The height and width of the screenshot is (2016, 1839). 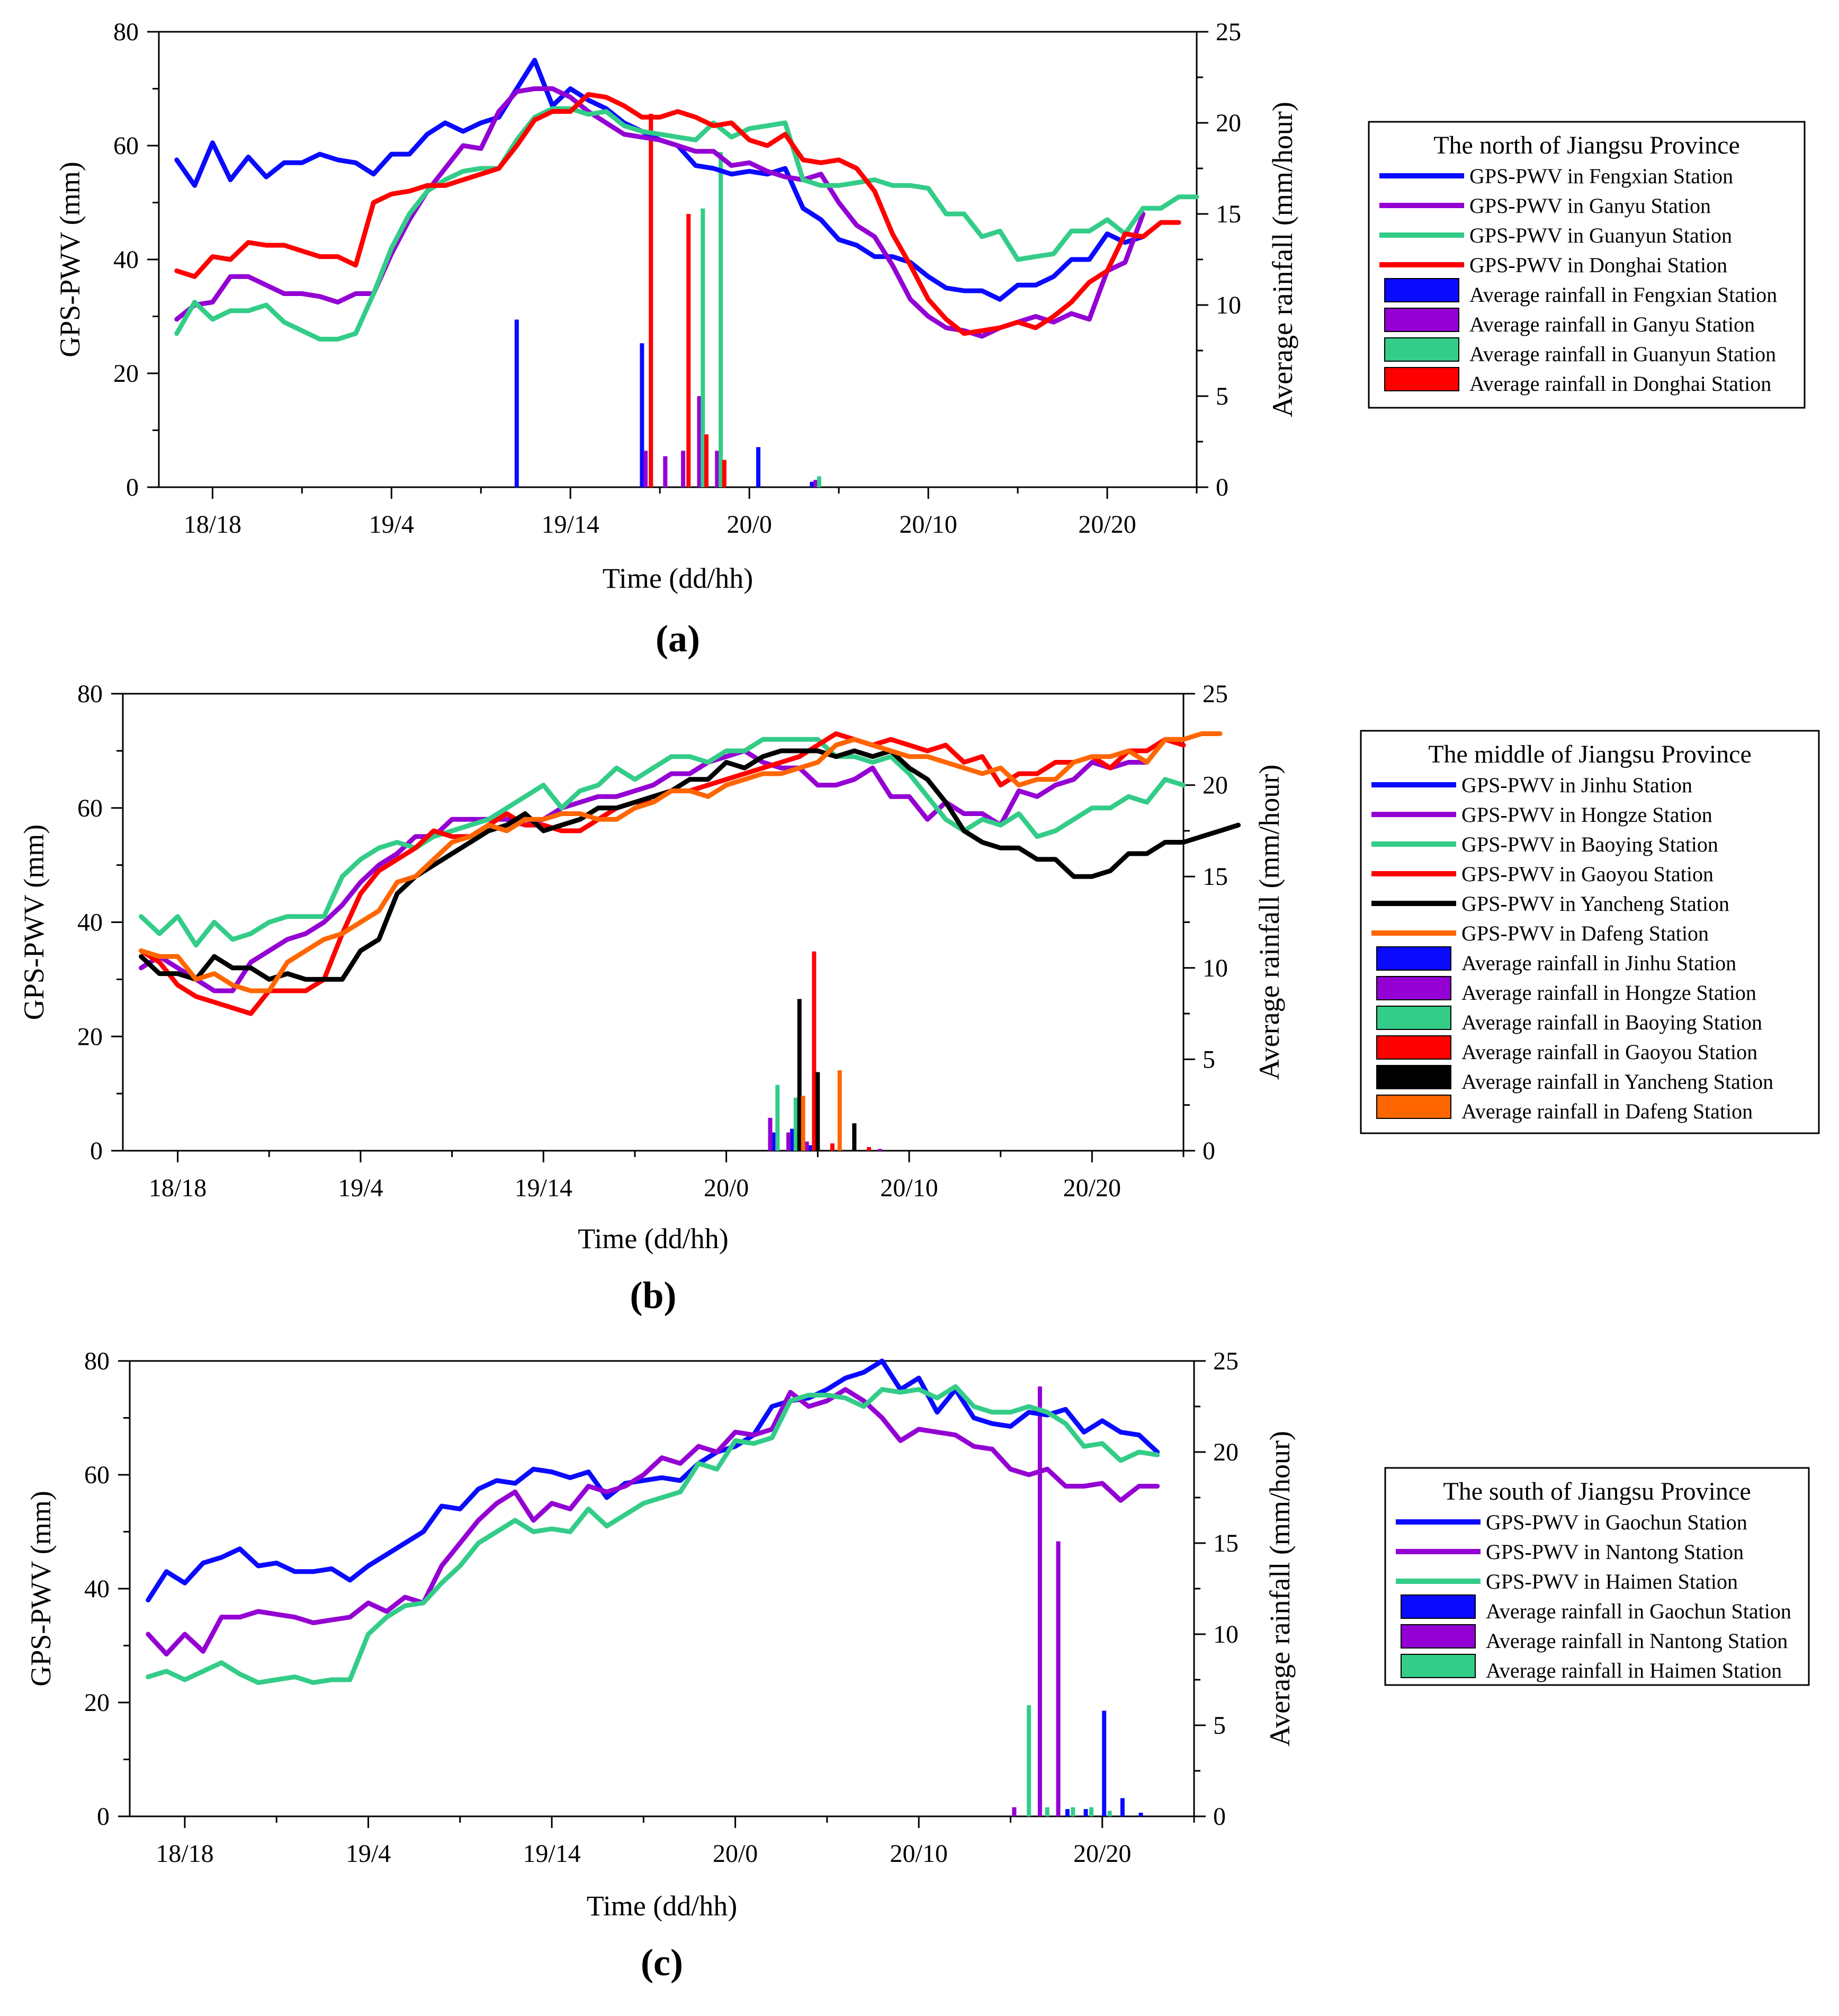 I want to click on y-axis-label: GPS-PWV (mm), so click(x=41, y=1589).